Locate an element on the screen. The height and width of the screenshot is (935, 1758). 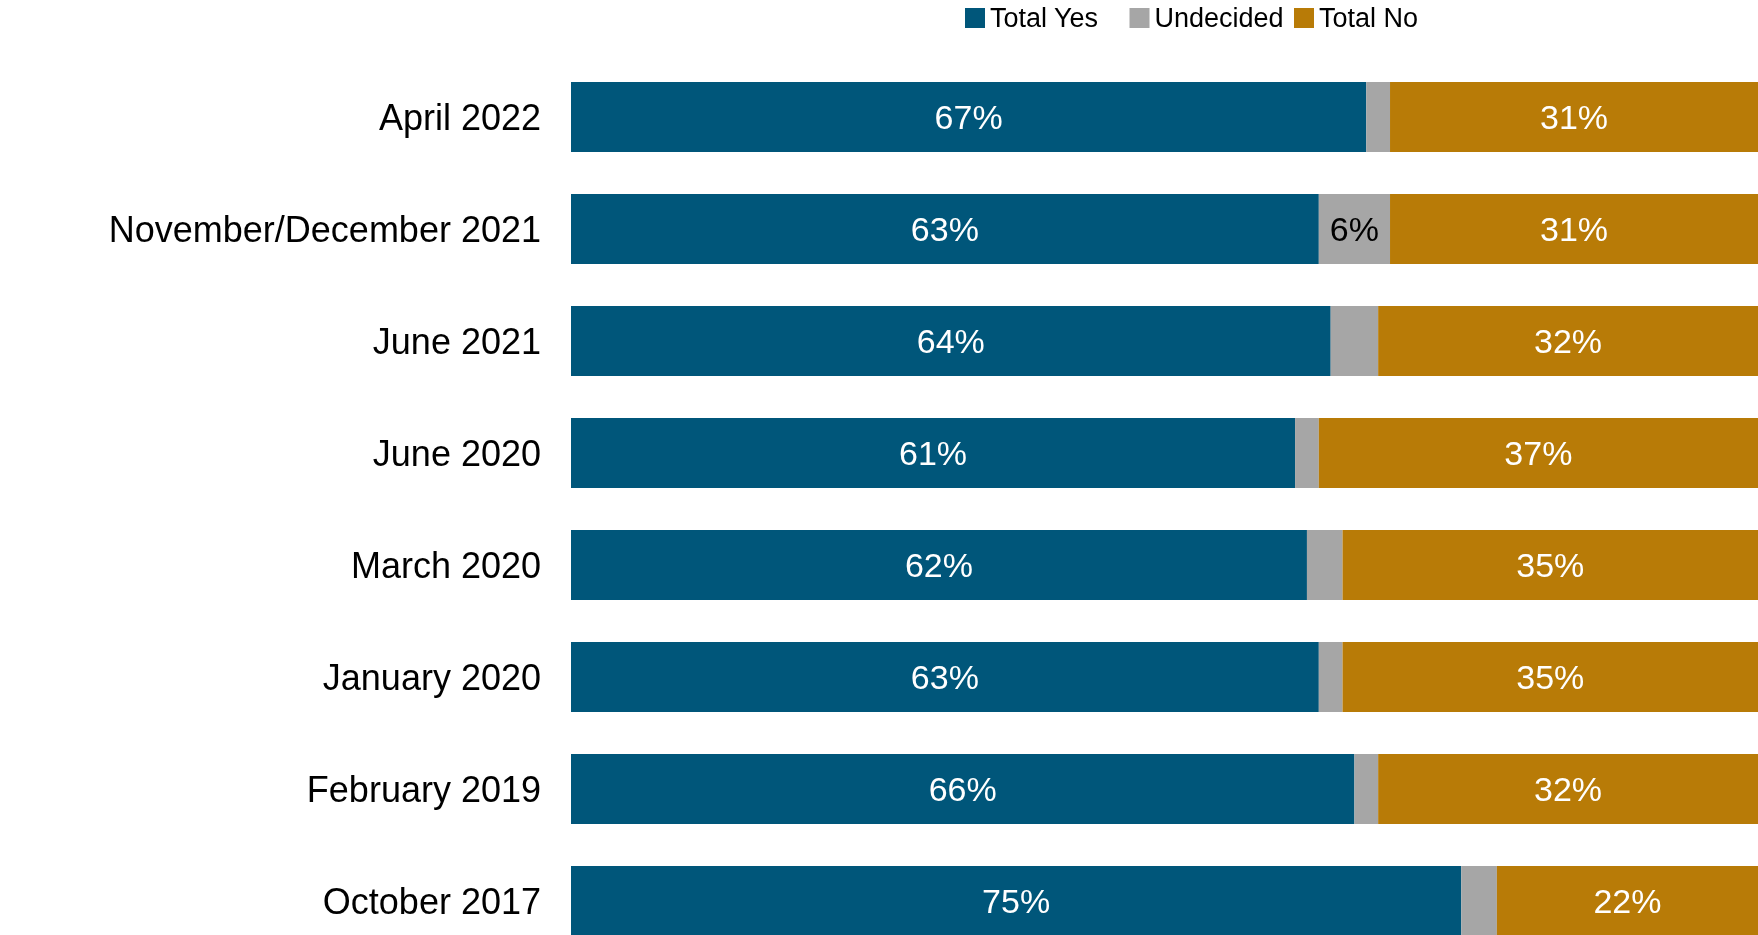
data-label: 37% is located at coordinates (1538, 452).